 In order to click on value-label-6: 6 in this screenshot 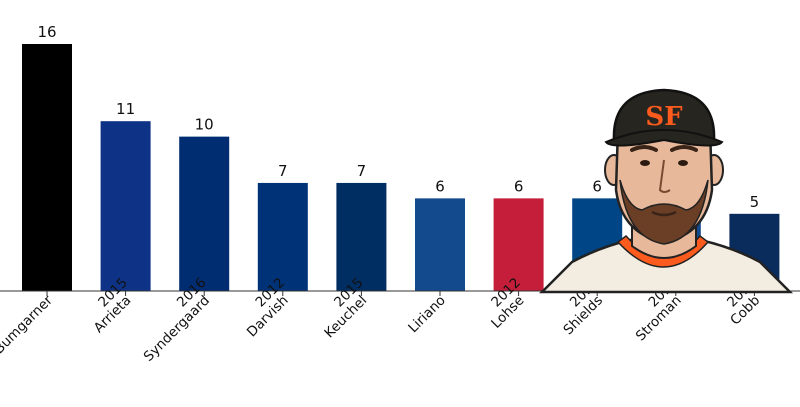, I will do `click(519, 186)`.